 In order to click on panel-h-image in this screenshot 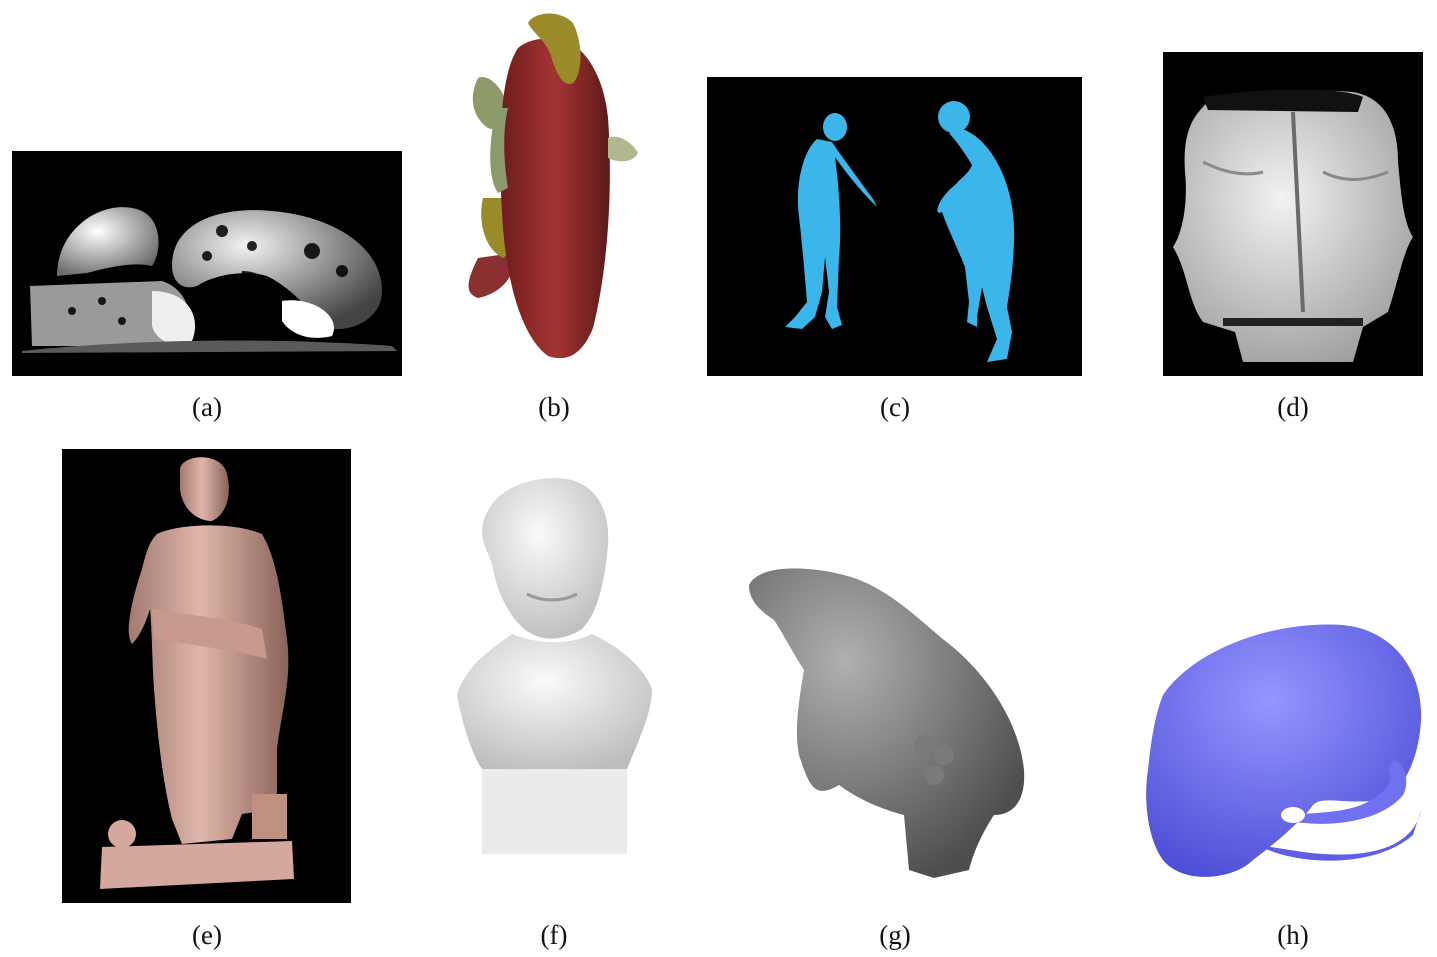, I will do `click(1285, 755)`.